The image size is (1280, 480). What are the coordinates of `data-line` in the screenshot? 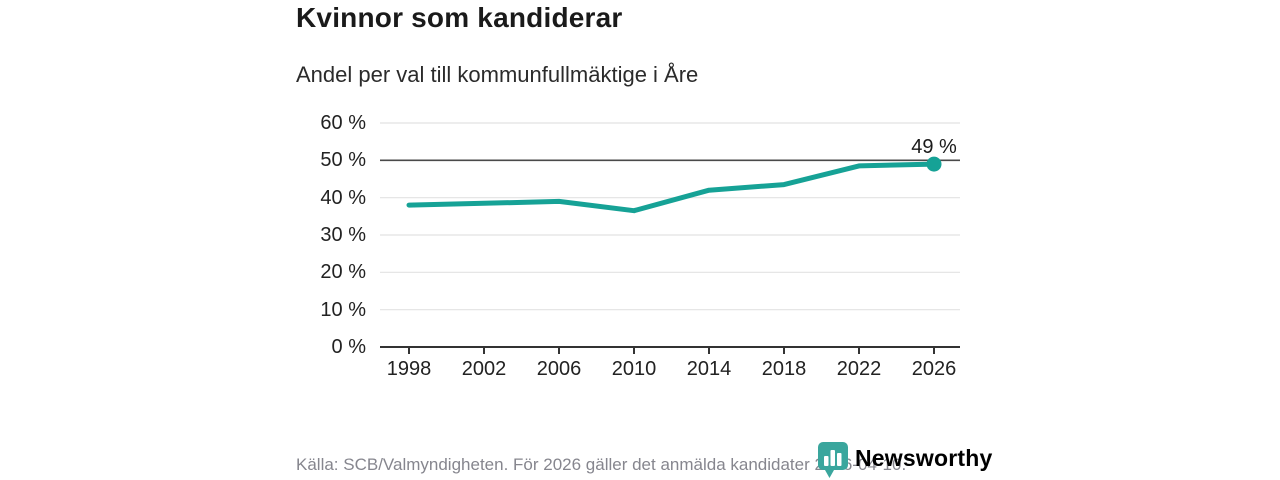 It's located at (671, 187).